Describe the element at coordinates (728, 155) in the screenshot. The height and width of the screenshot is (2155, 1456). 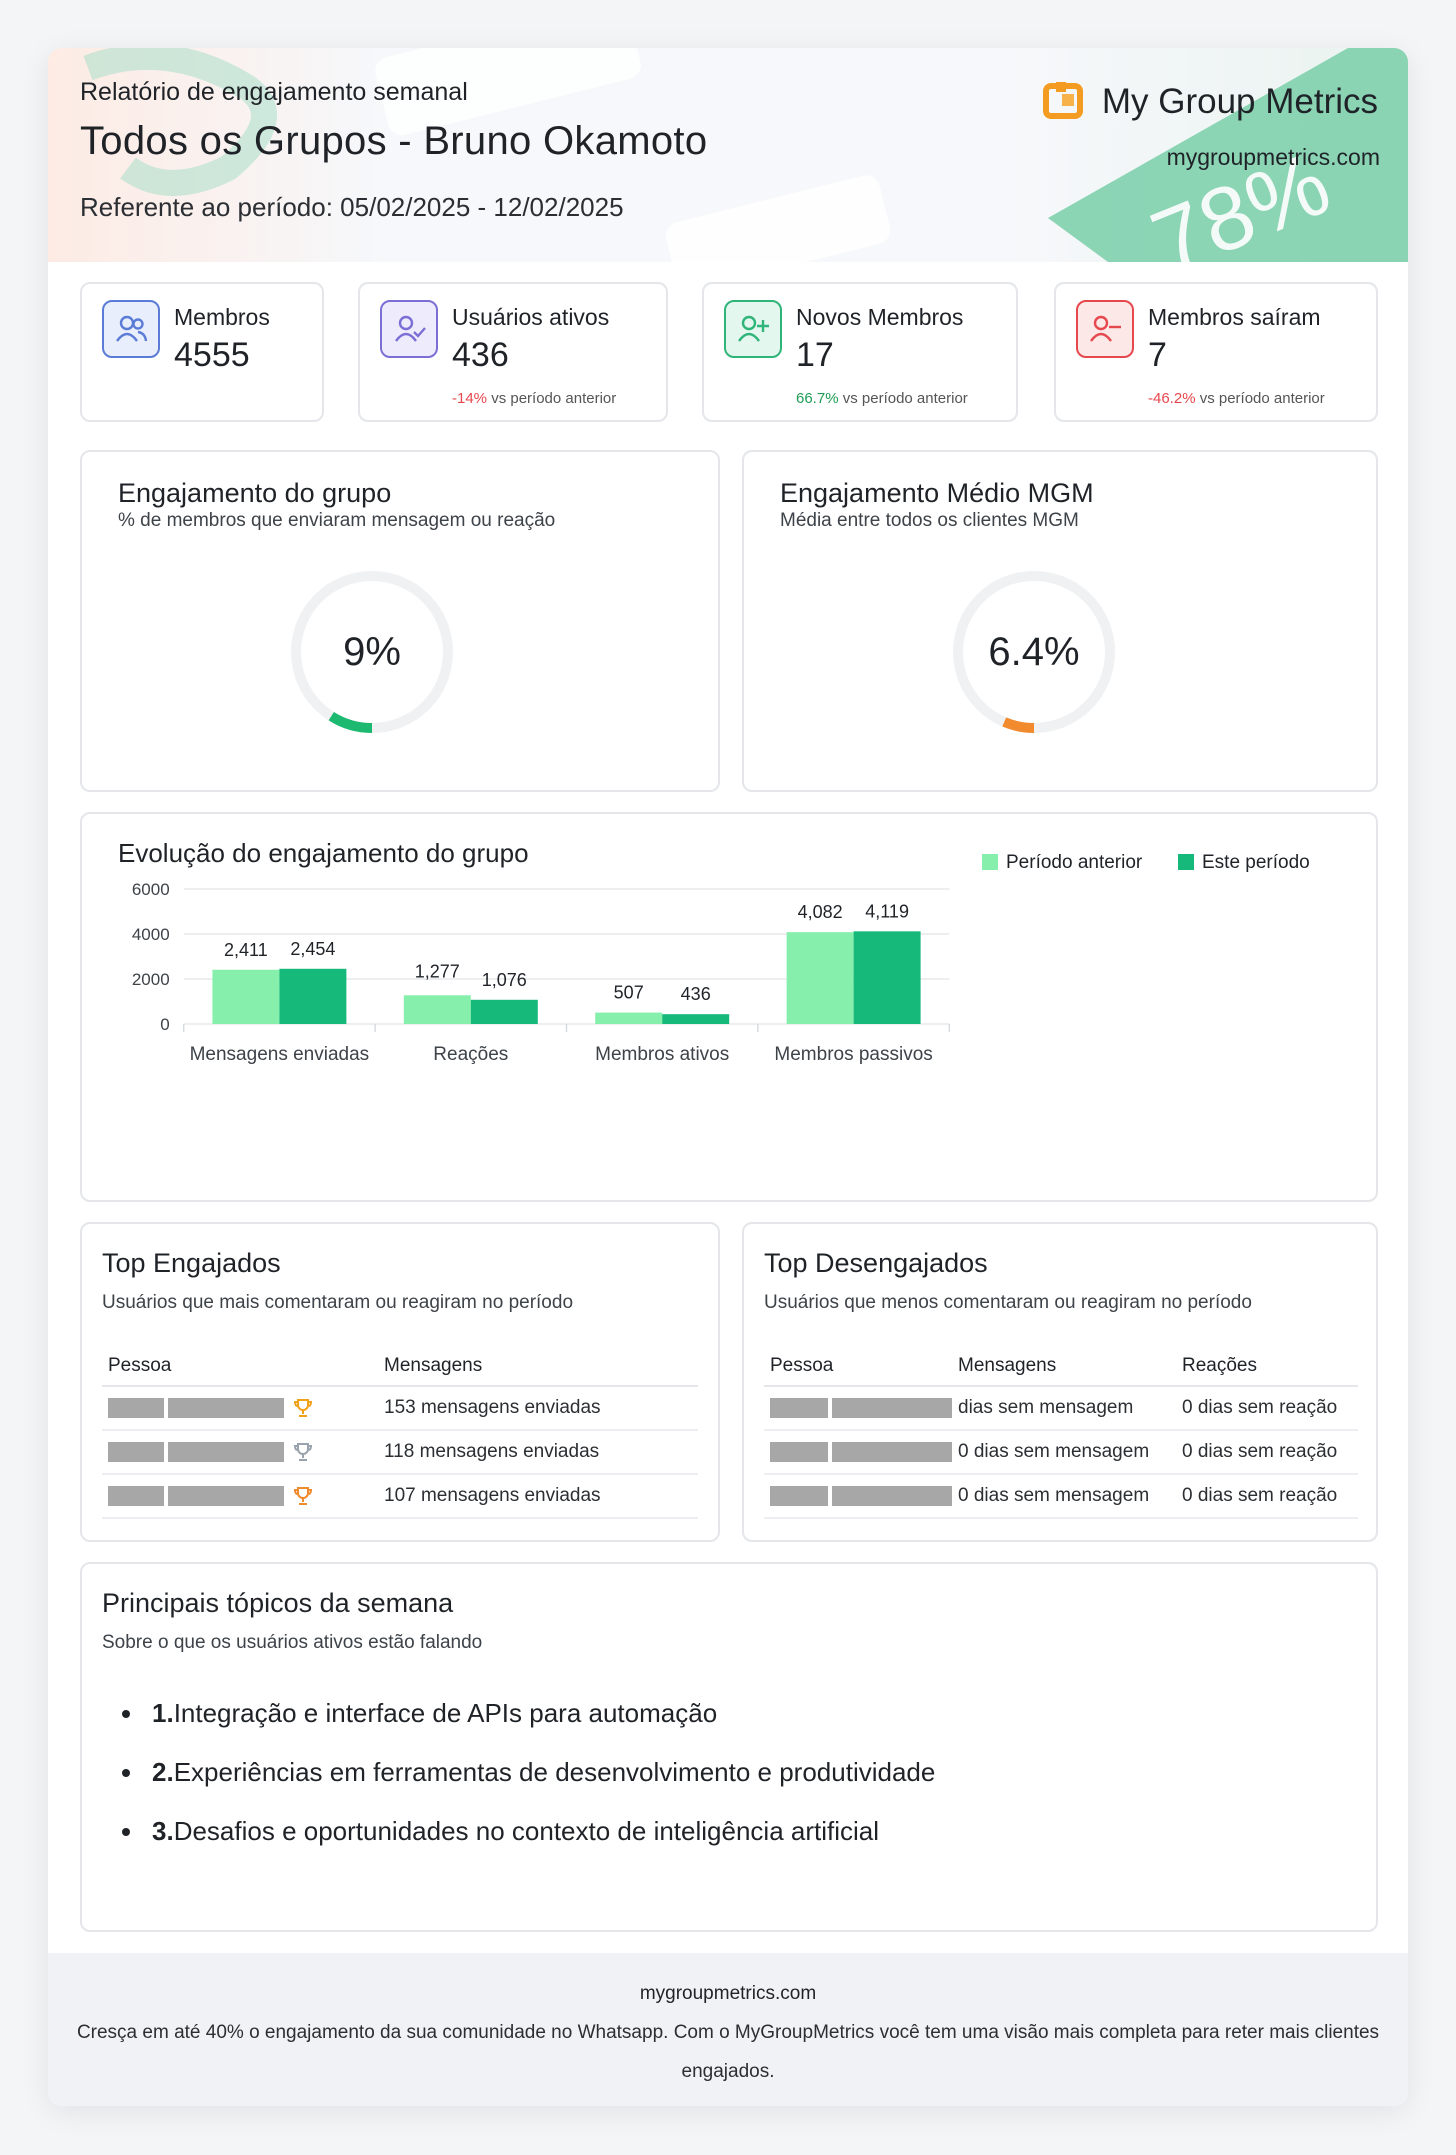
I see `header-background: 78%` at that location.